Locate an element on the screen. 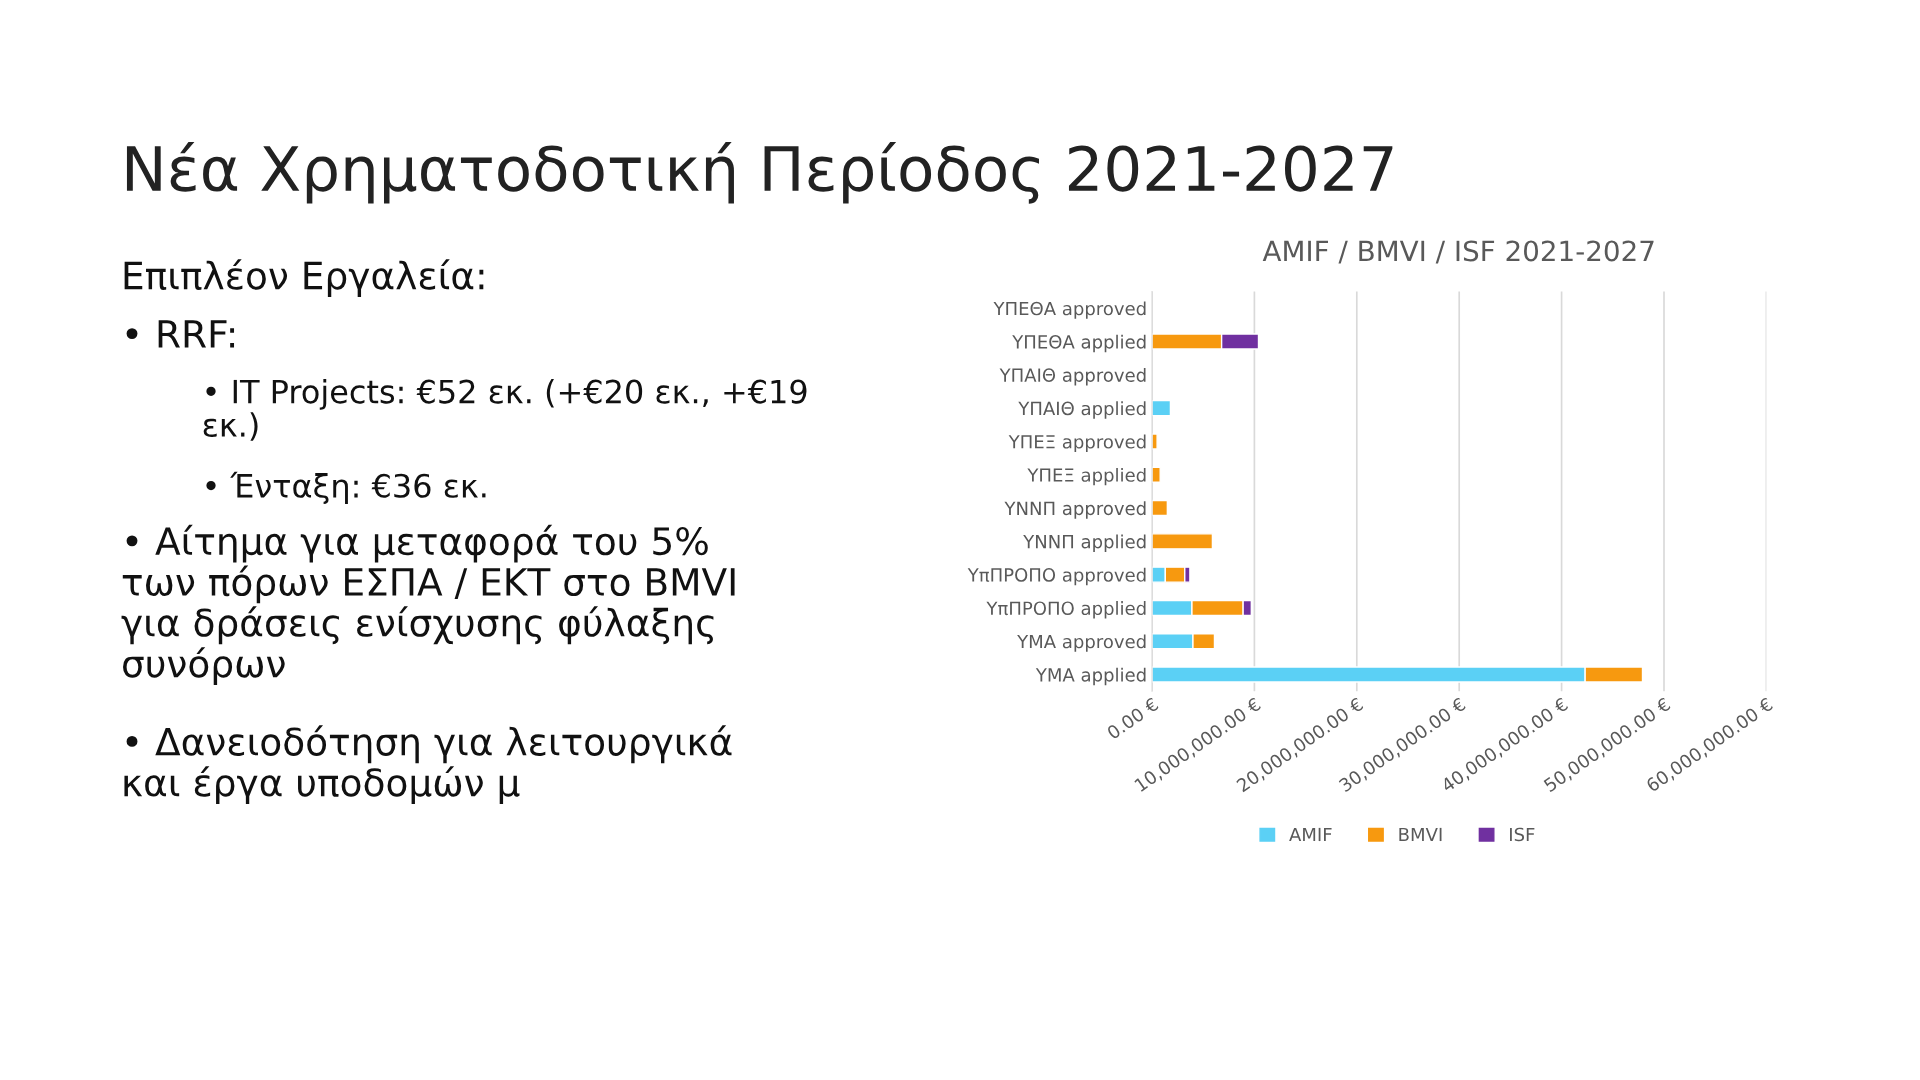  text: • Δανειοδότηση για λειτουργικά και έργα υποδομών μ is located at coordinates (428, 764).